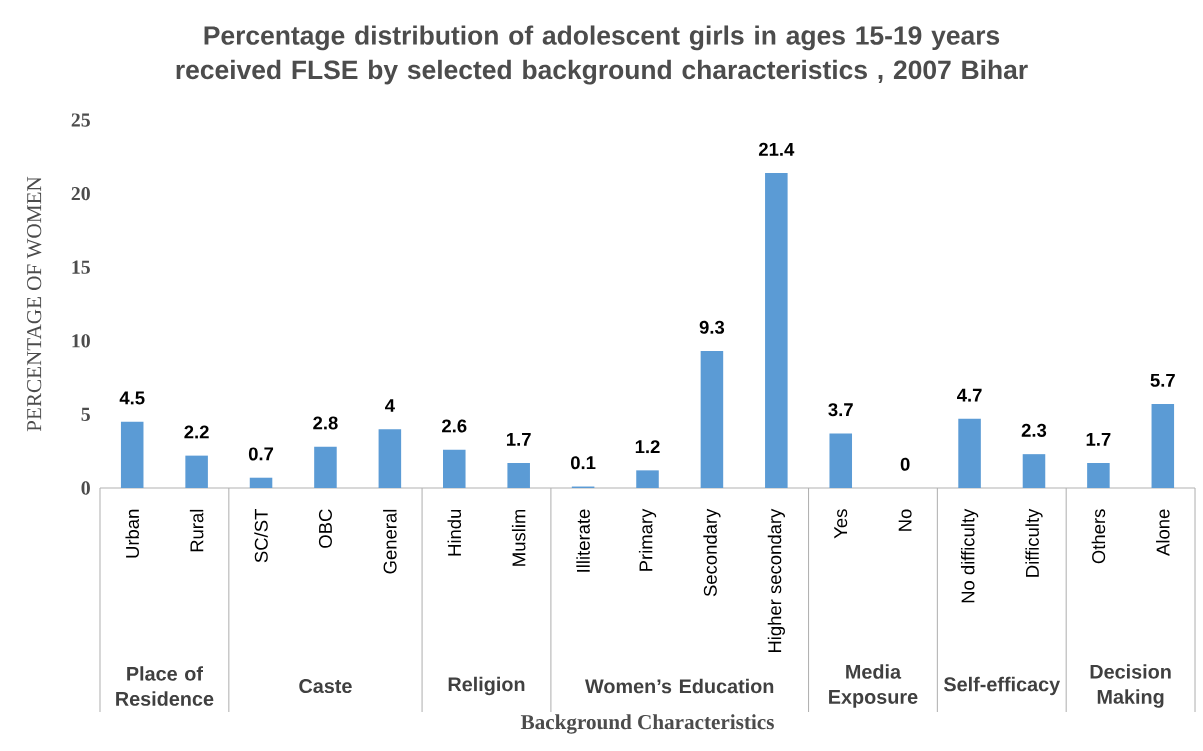  I want to click on x-tick-label: Rural, so click(196, 530).